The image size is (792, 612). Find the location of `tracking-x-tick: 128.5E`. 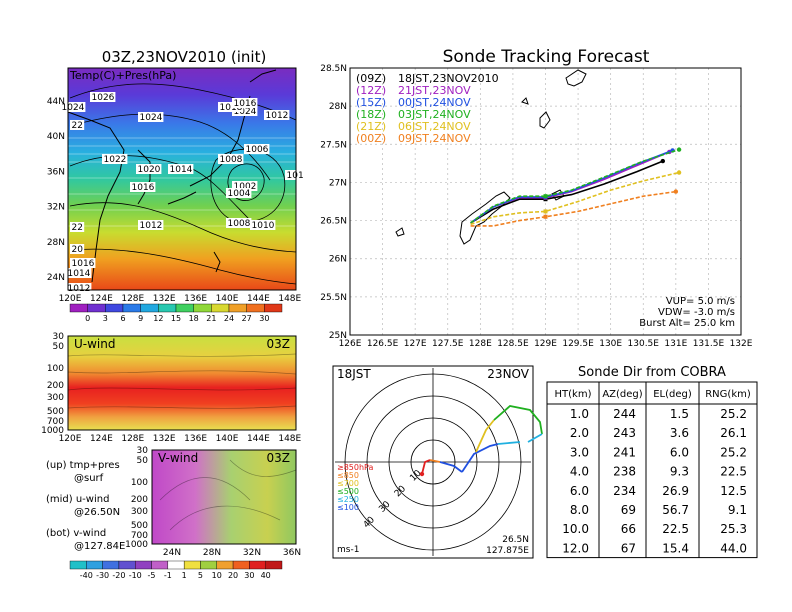

tracking-x-tick: 128.5E is located at coordinates (513, 344).